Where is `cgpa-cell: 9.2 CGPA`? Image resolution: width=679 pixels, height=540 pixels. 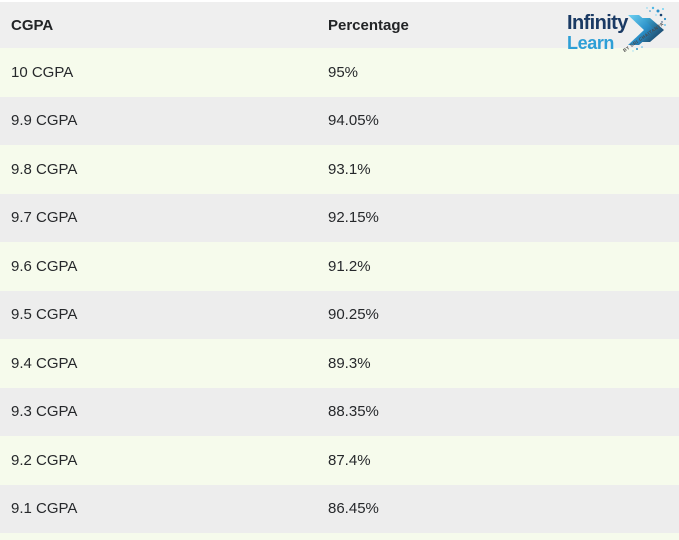 cgpa-cell: 9.2 CGPA is located at coordinates (44, 460).